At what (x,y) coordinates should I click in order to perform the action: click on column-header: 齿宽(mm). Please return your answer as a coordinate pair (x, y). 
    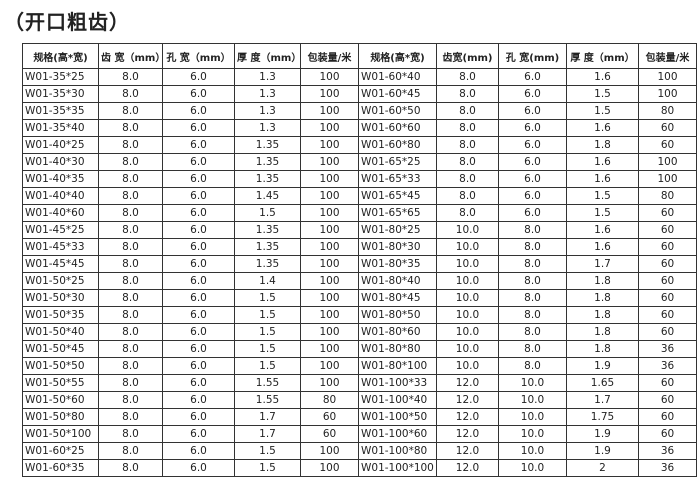
    Looking at the image, I should click on (467, 56).